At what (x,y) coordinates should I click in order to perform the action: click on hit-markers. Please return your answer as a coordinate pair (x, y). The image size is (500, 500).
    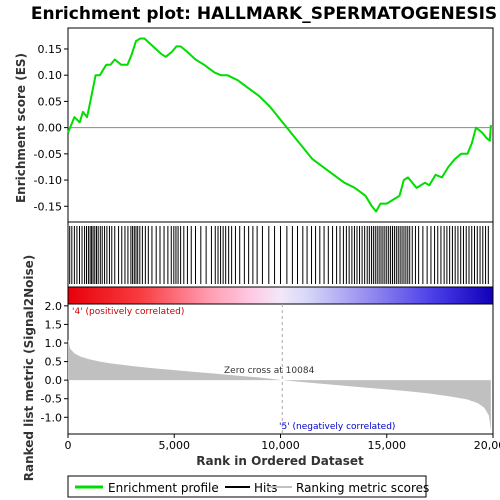
    Looking at the image, I should click on (279, 255).